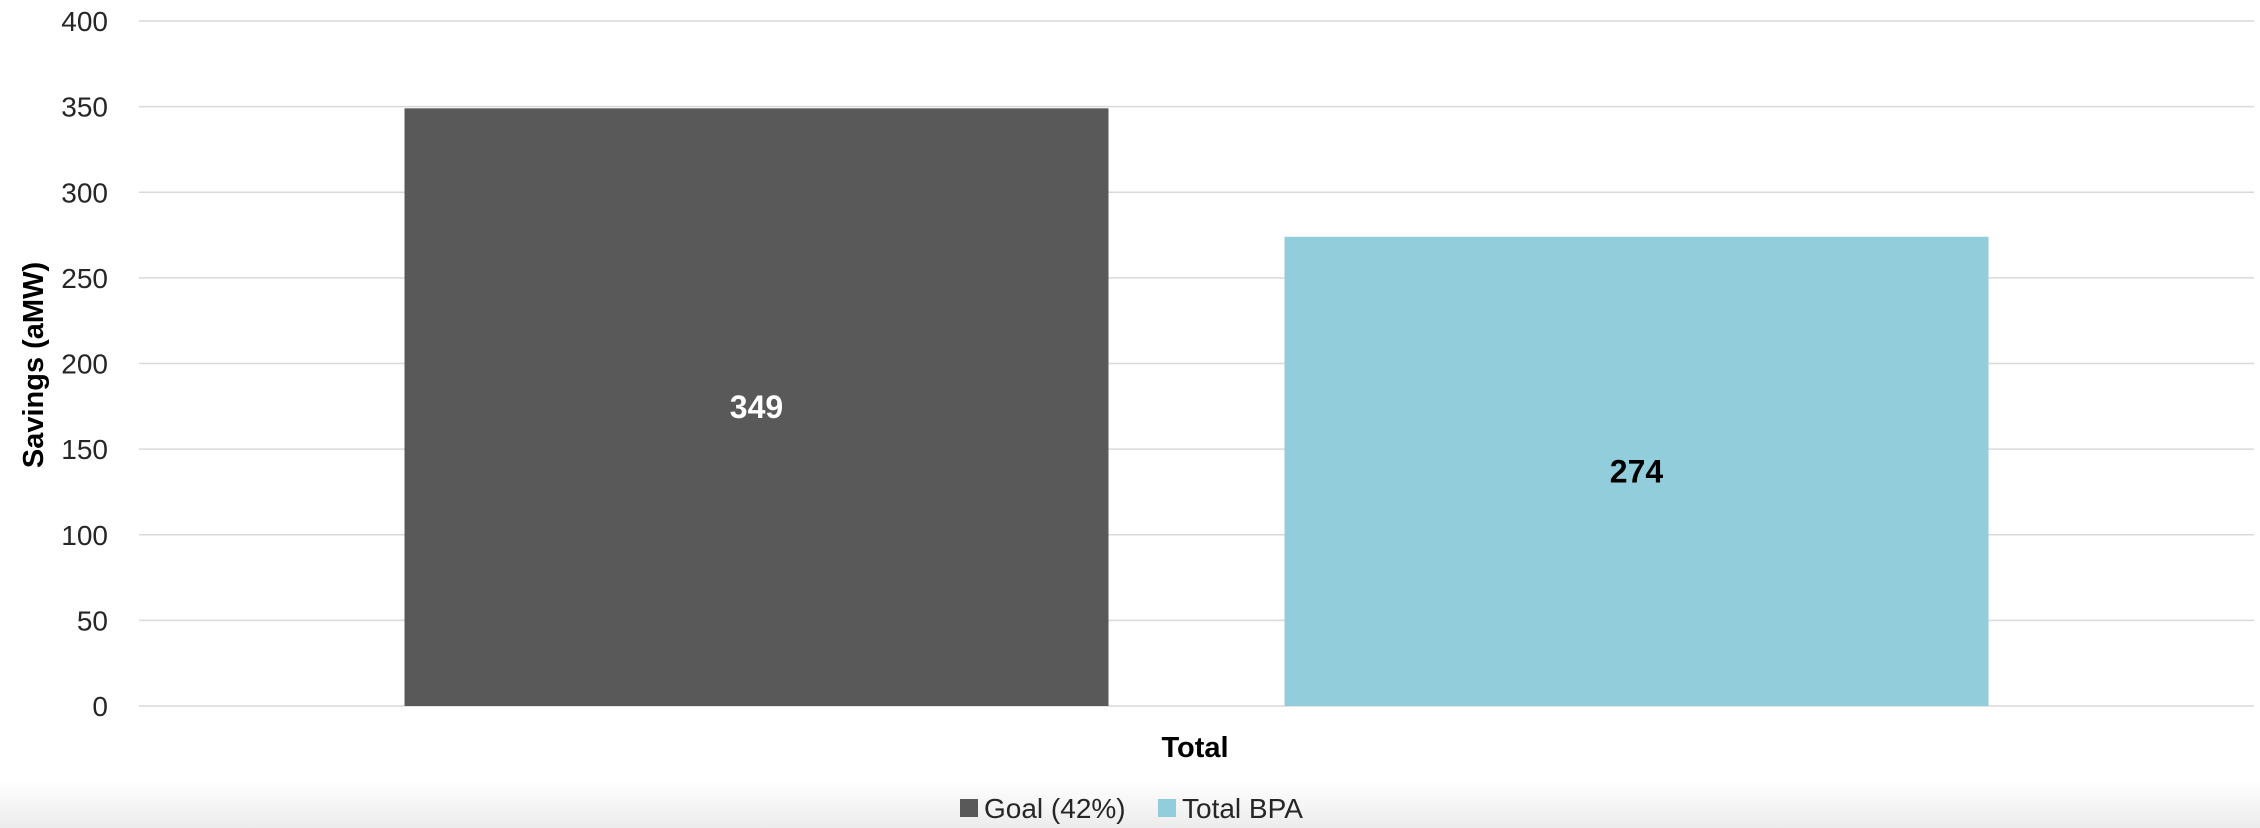 This screenshot has width=2260, height=828. What do you see at coordinates (1194, 748) in the screenshot?
I see `x-axis-title: Total` at bounding box center [1194, 748].